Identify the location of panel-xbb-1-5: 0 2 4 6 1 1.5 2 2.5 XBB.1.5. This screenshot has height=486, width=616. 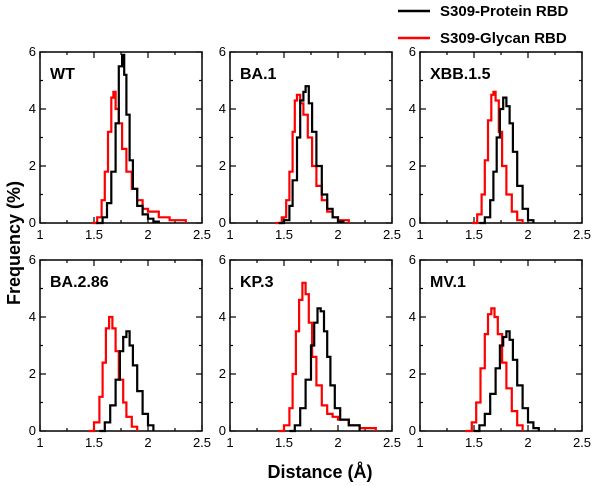
(500, 143).